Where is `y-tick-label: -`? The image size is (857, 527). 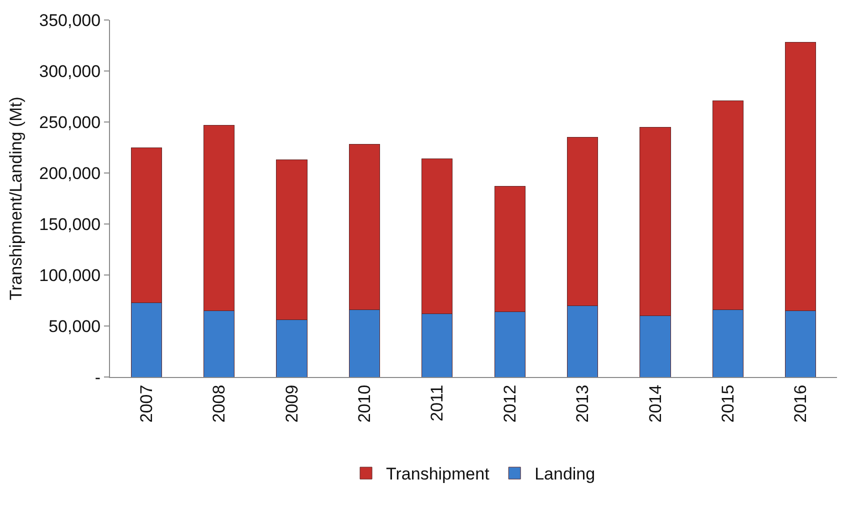 y-tick-label: - is located at coordinates (97, 377).